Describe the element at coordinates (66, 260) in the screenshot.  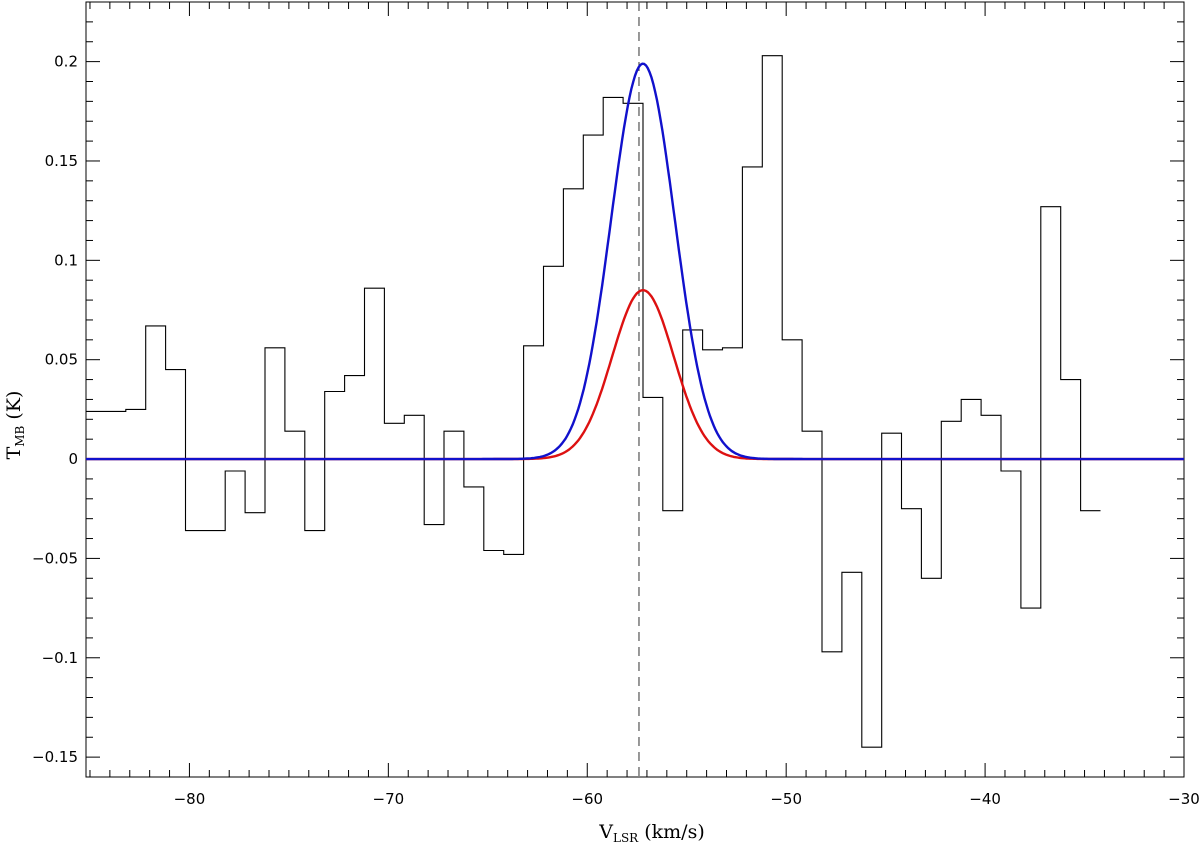
I see `y-tick-label: 0.1` at that location.